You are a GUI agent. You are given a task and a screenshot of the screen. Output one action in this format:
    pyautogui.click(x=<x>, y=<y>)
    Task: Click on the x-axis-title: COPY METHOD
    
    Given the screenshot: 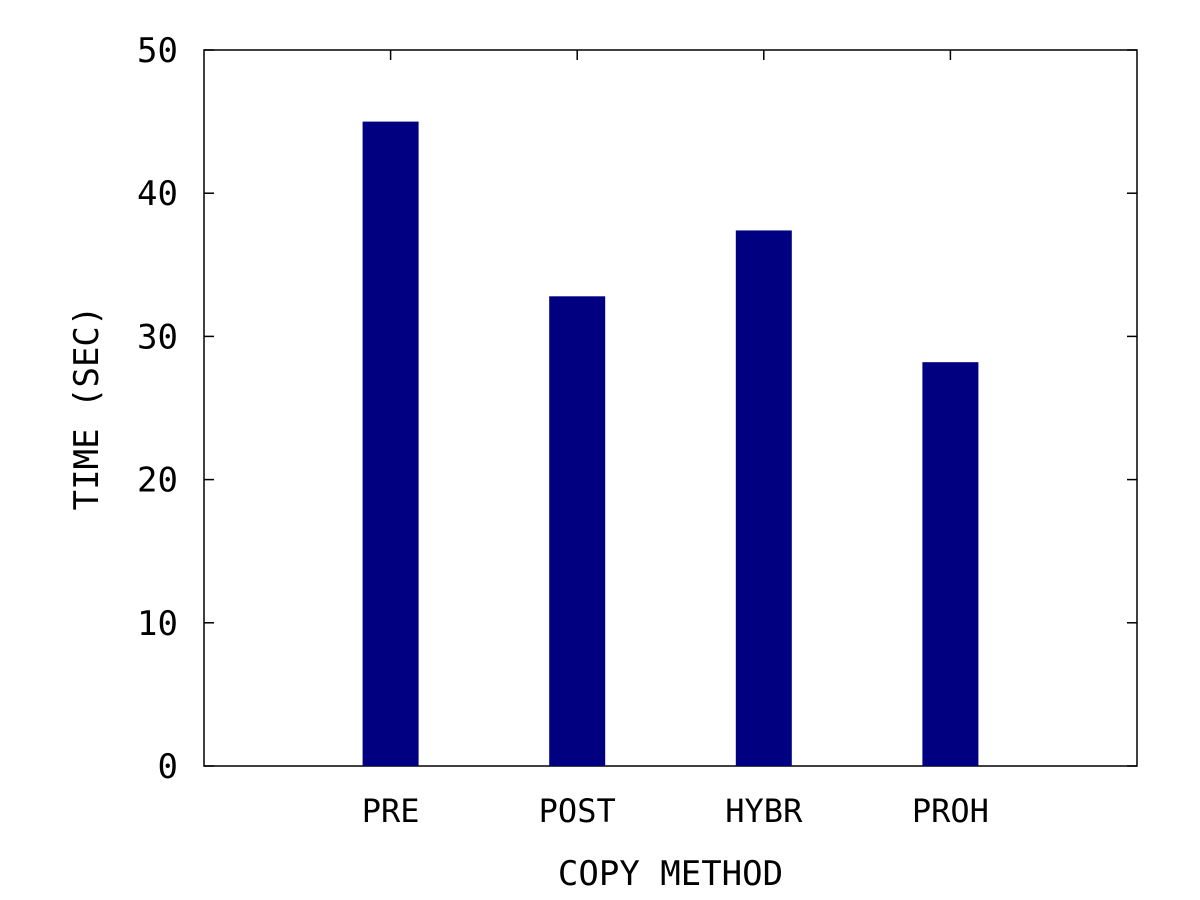 What is the action you would take?
    pyautogui.click(x=670, y=874)
    